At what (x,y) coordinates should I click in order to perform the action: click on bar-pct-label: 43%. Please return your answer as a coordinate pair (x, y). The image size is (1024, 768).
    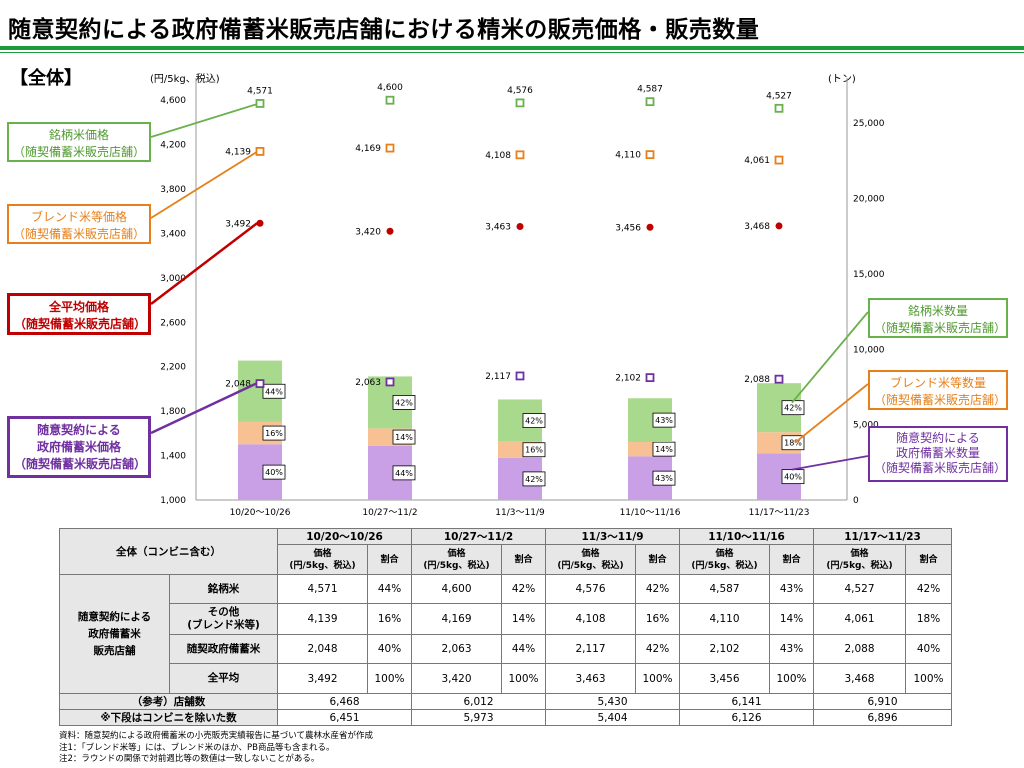
    Looking at the image, I should click on (664, 478).